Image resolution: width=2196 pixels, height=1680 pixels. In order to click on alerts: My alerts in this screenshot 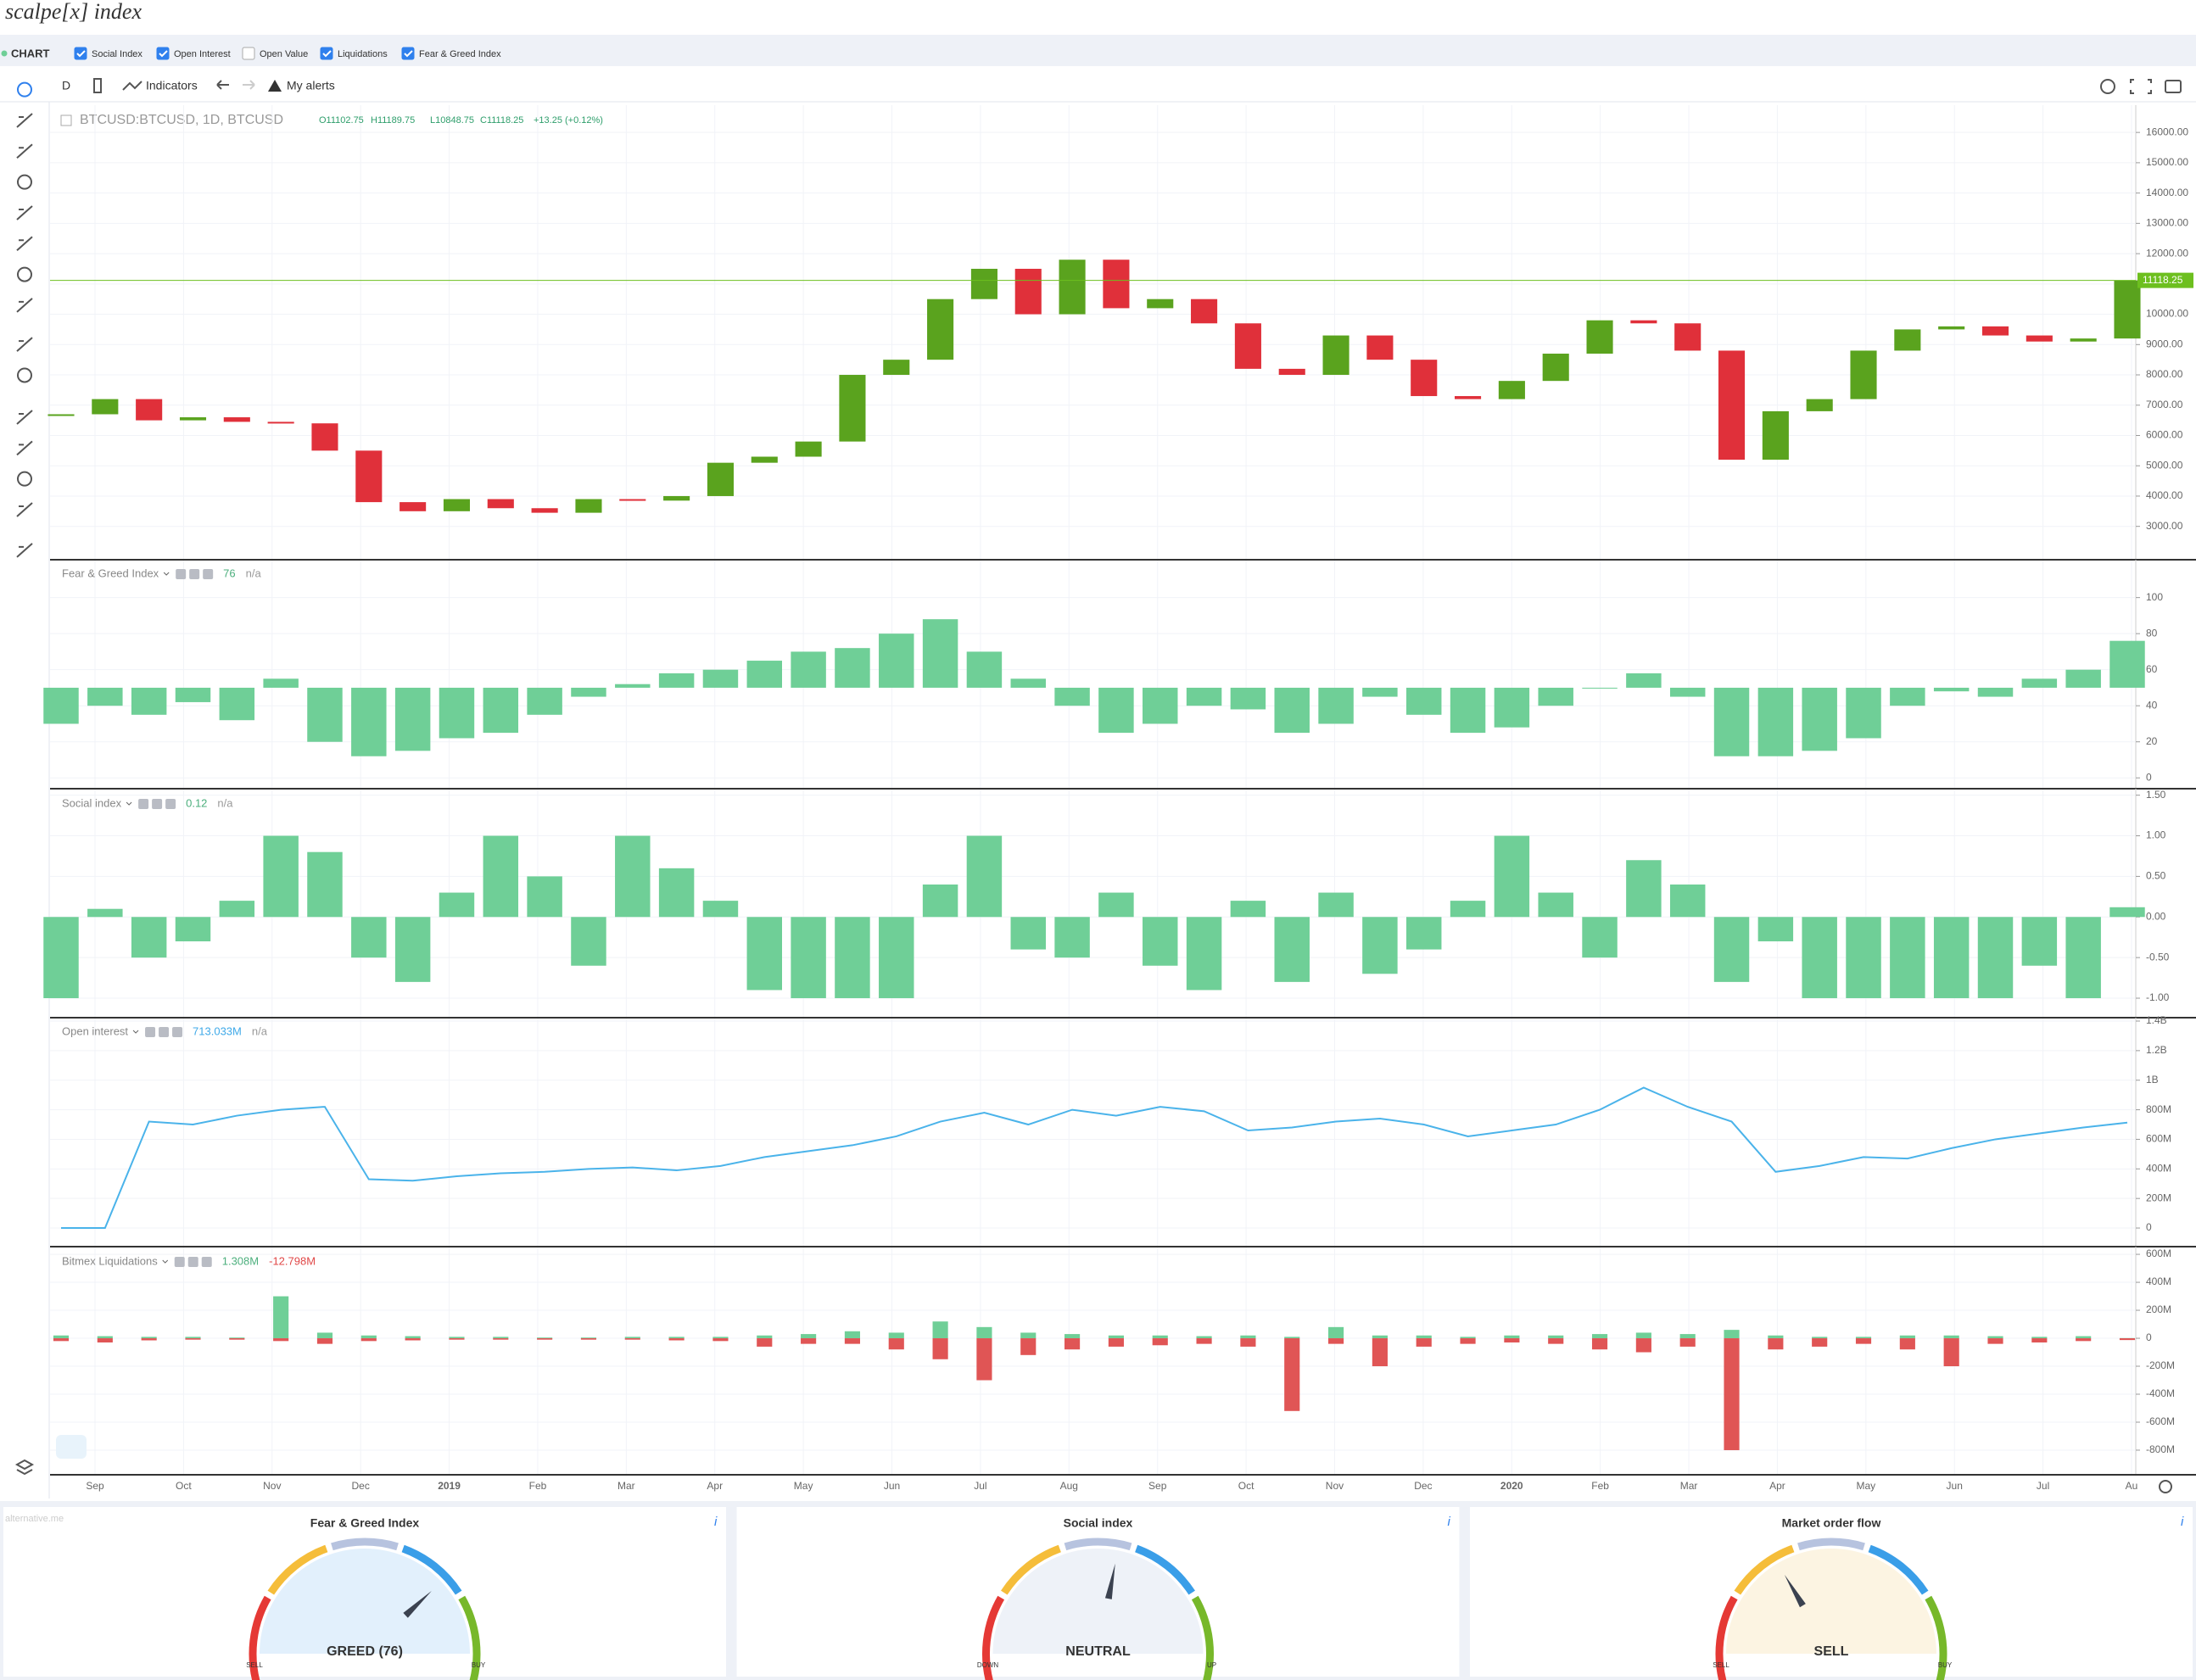, I will do `click(311, 86)`.